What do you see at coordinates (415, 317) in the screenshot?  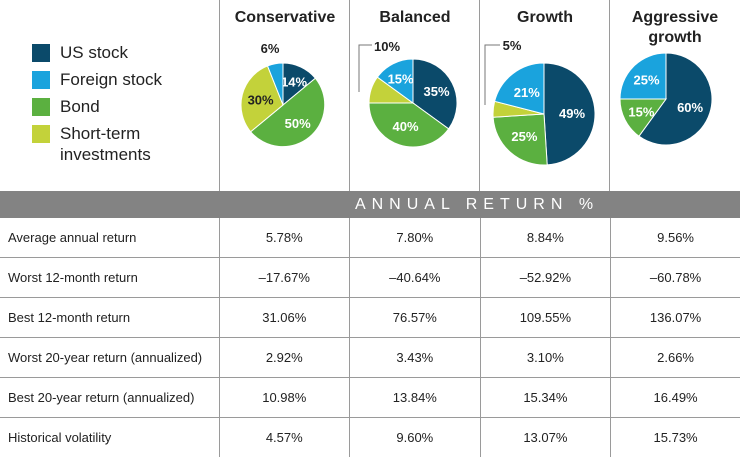 I see `table-cell: 76.57%` at bounding box center [415, 317].